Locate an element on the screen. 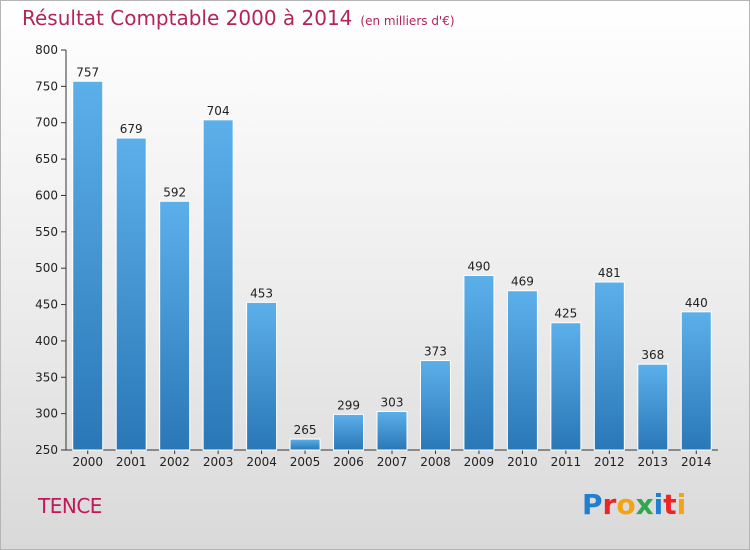 This screenshot has width=750, height=550. bar-value-label: 469 is located at coordinates (522, 282).